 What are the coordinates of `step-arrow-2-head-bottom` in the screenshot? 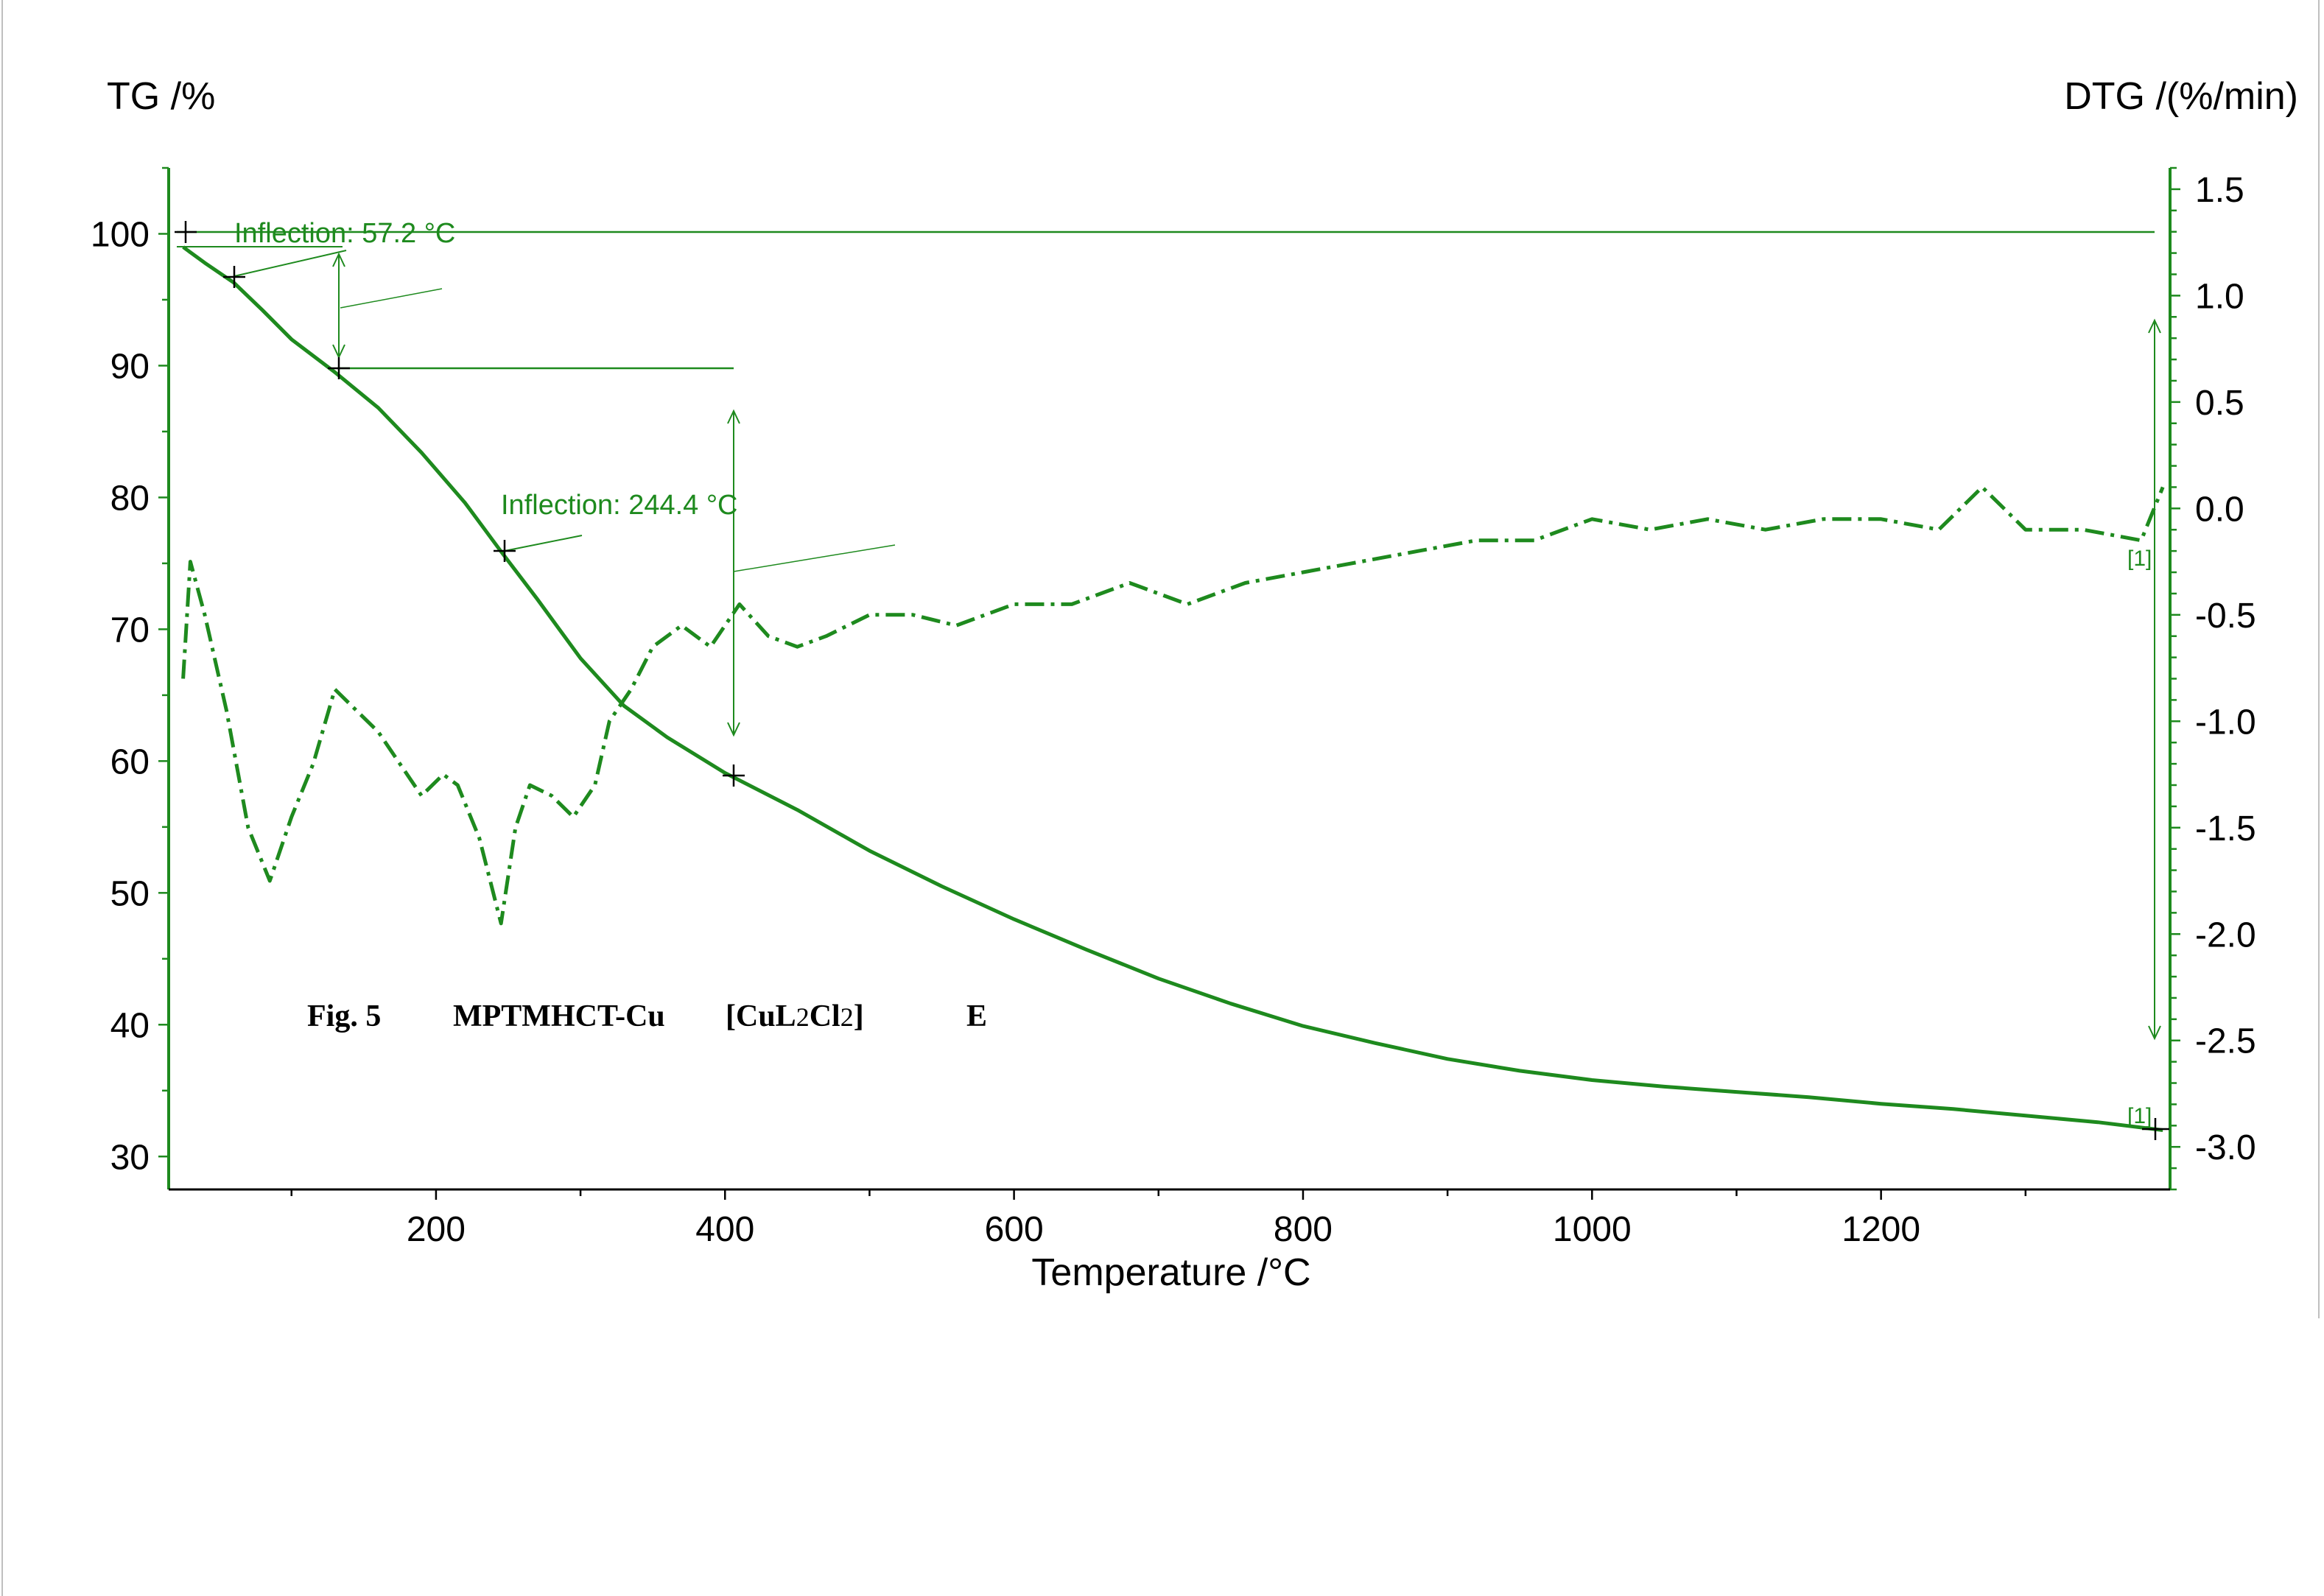 It's located at (733, 729).